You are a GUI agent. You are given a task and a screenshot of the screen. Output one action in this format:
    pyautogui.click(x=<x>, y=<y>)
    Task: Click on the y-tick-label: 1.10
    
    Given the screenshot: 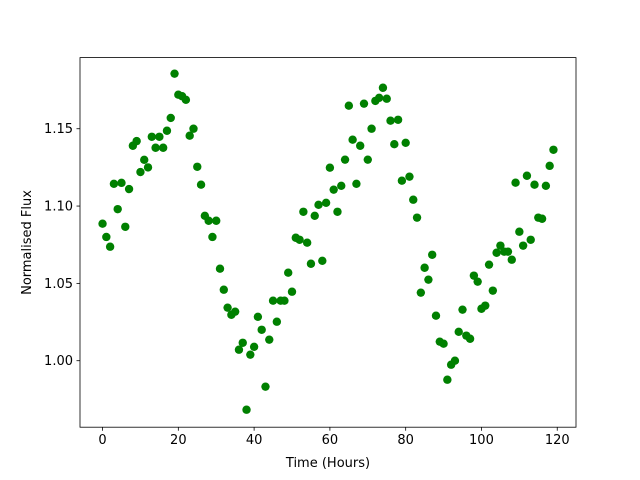 What is the action you would take?
    pyautogui.click(x=58, y=207)
    